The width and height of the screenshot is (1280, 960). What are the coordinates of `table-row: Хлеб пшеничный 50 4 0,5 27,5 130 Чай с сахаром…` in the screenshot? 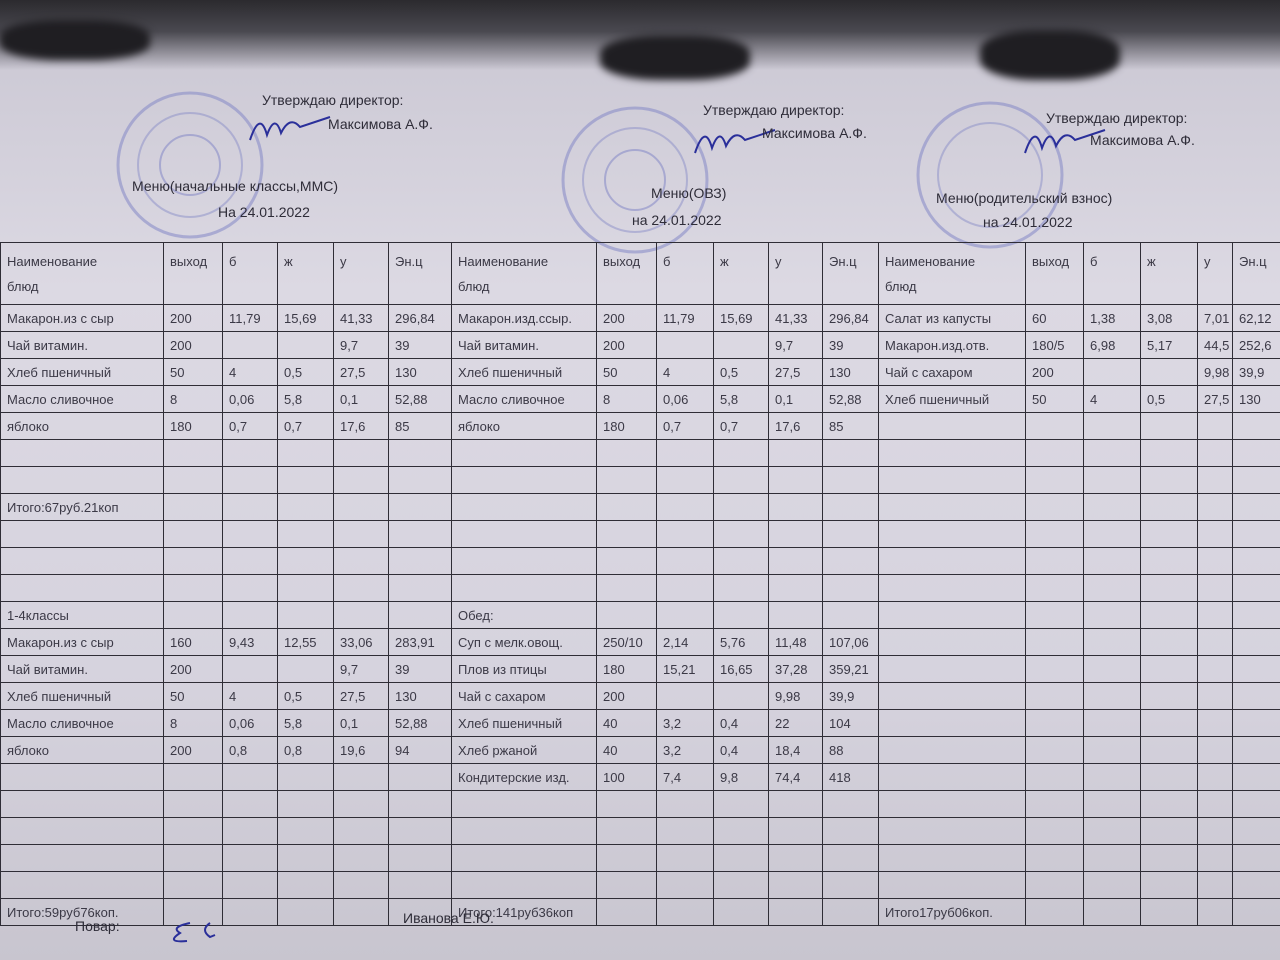 It's located at (640, 696).